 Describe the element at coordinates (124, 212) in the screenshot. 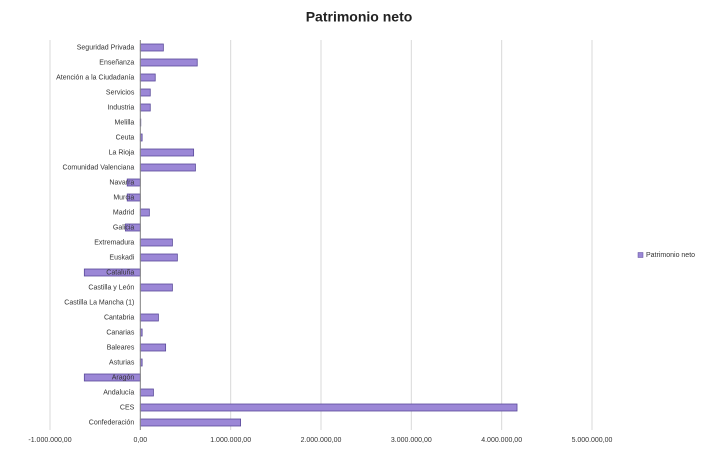

I see `y-tick-label: Madrid` at that location.